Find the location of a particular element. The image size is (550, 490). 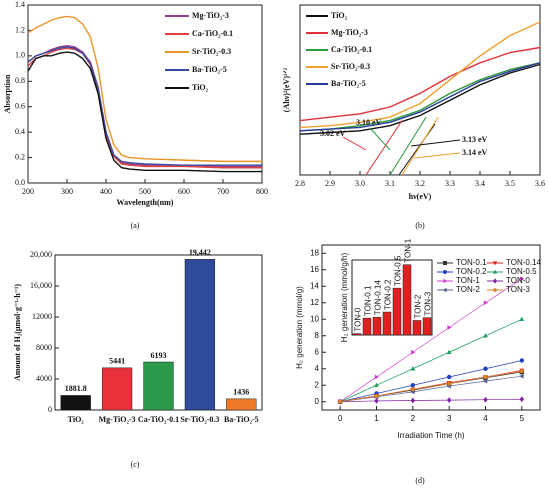

plot-frame is located at coordinates (392, 297).